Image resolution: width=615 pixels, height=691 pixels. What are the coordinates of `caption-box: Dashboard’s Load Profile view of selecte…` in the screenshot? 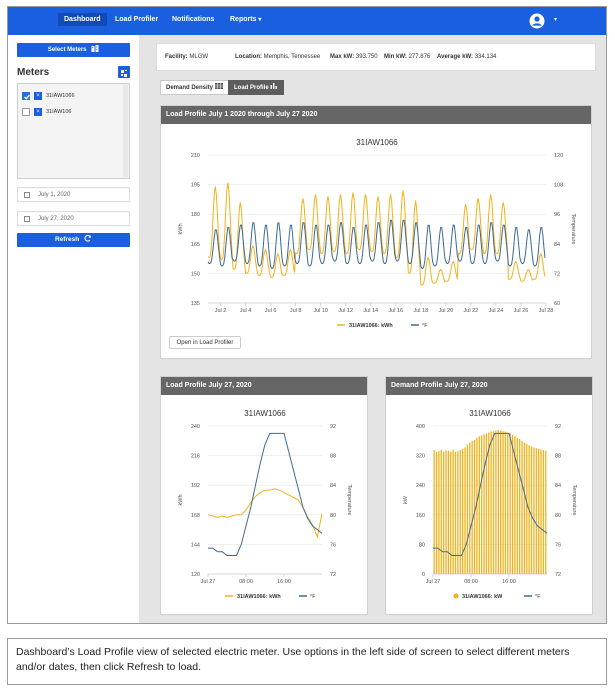 It's located at (307, 661).